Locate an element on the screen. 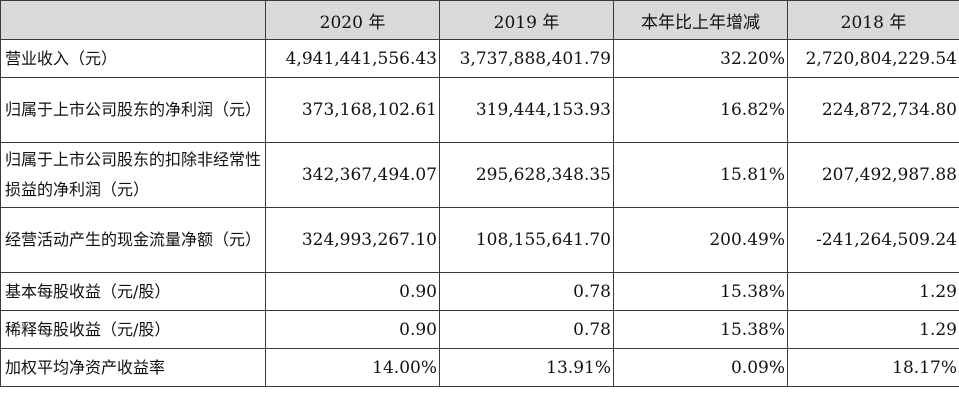 This screenshot has width=959, height=419. value-2019: 108,155,641.70 is located at coordinates (526, 240).